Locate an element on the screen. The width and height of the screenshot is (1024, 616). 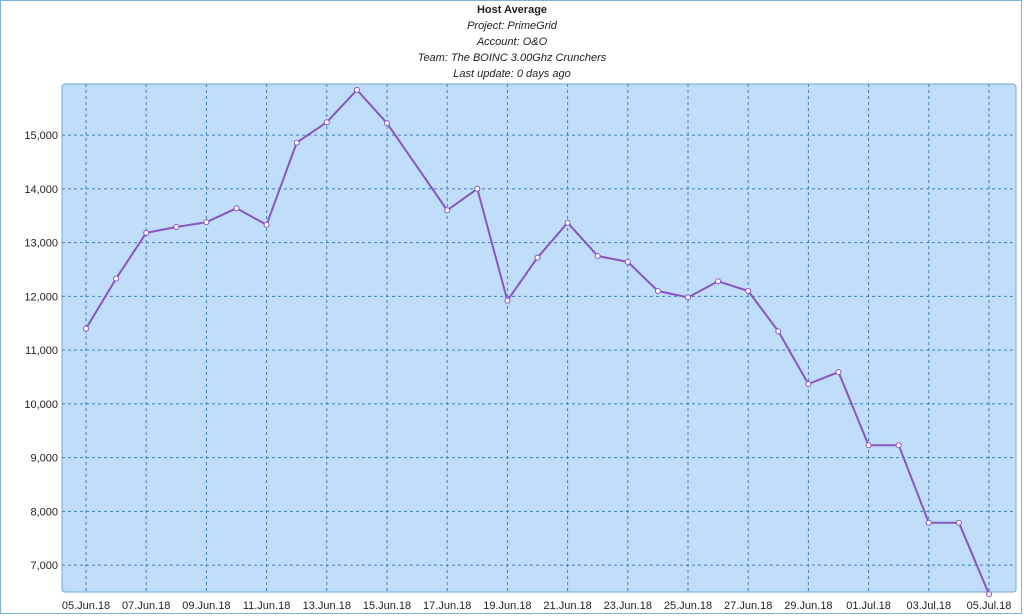
chart-subtitle-account: Account: O&O is located at coordinates (512, 42).